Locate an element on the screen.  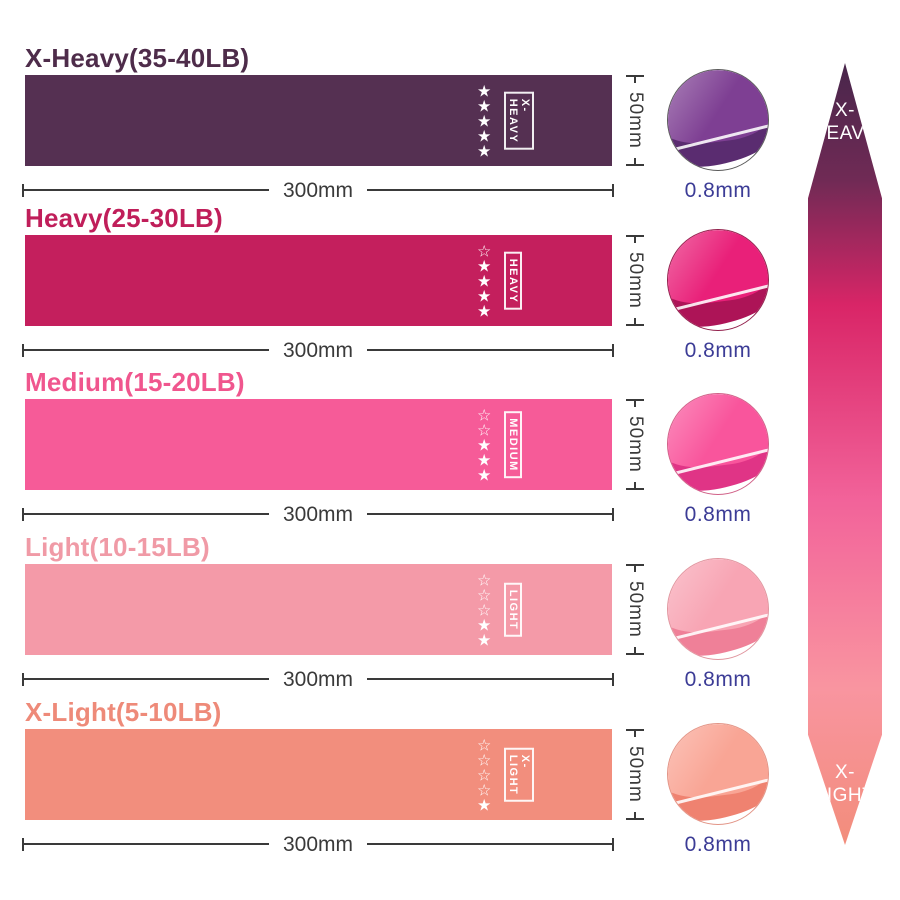
band-swatch: ★ ★ ★ ★ ★ X-HEAVY is located at coordinates (318, 120).